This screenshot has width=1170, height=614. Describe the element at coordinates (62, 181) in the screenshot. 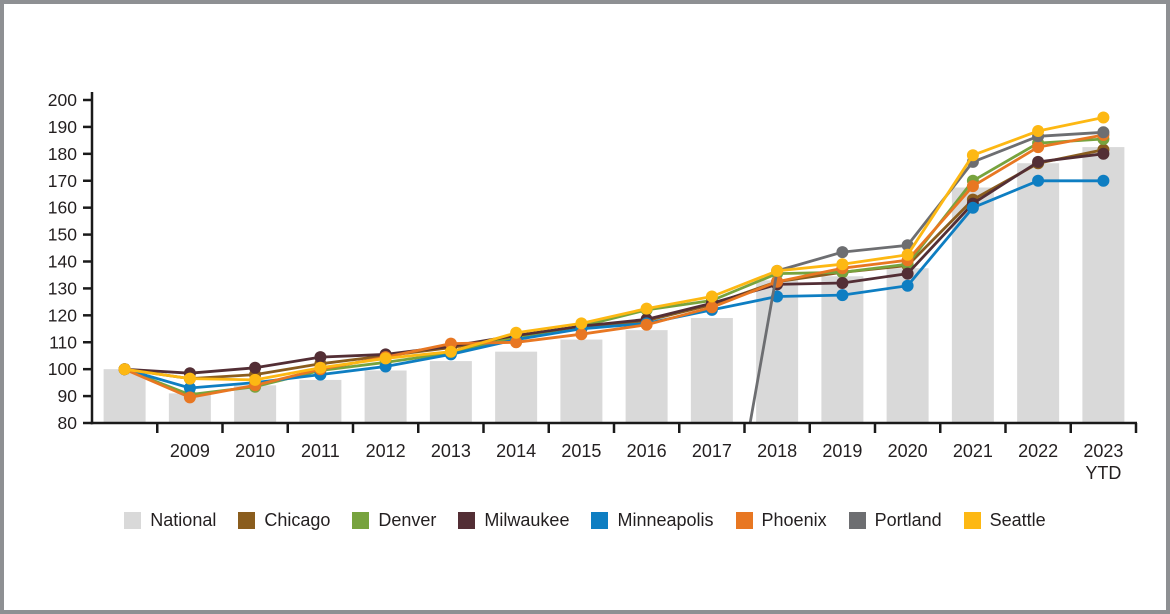

I see `y-tick-label-170: 170` at that location.